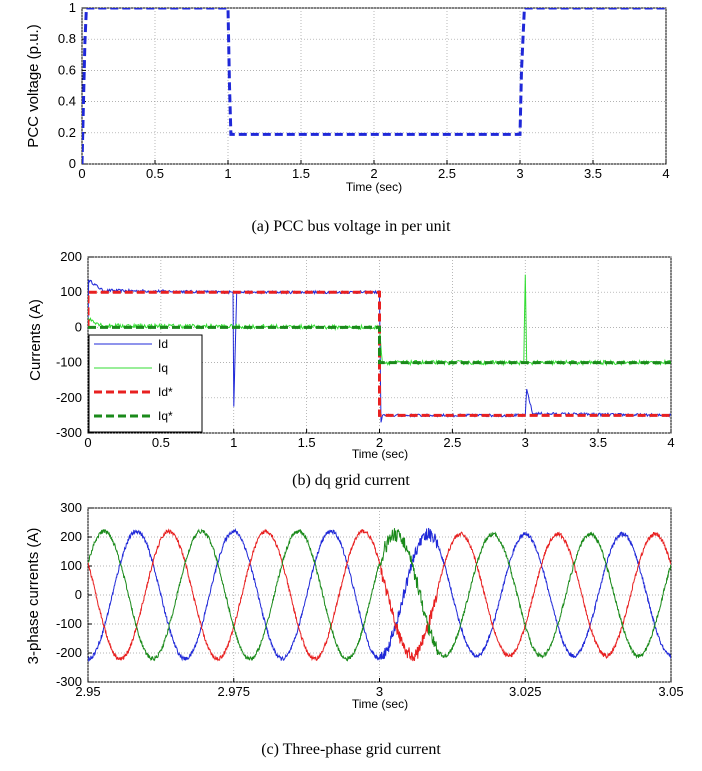  I want to click on panel-b-legend: Id Iq Id* Iq*, so click(145, 383).